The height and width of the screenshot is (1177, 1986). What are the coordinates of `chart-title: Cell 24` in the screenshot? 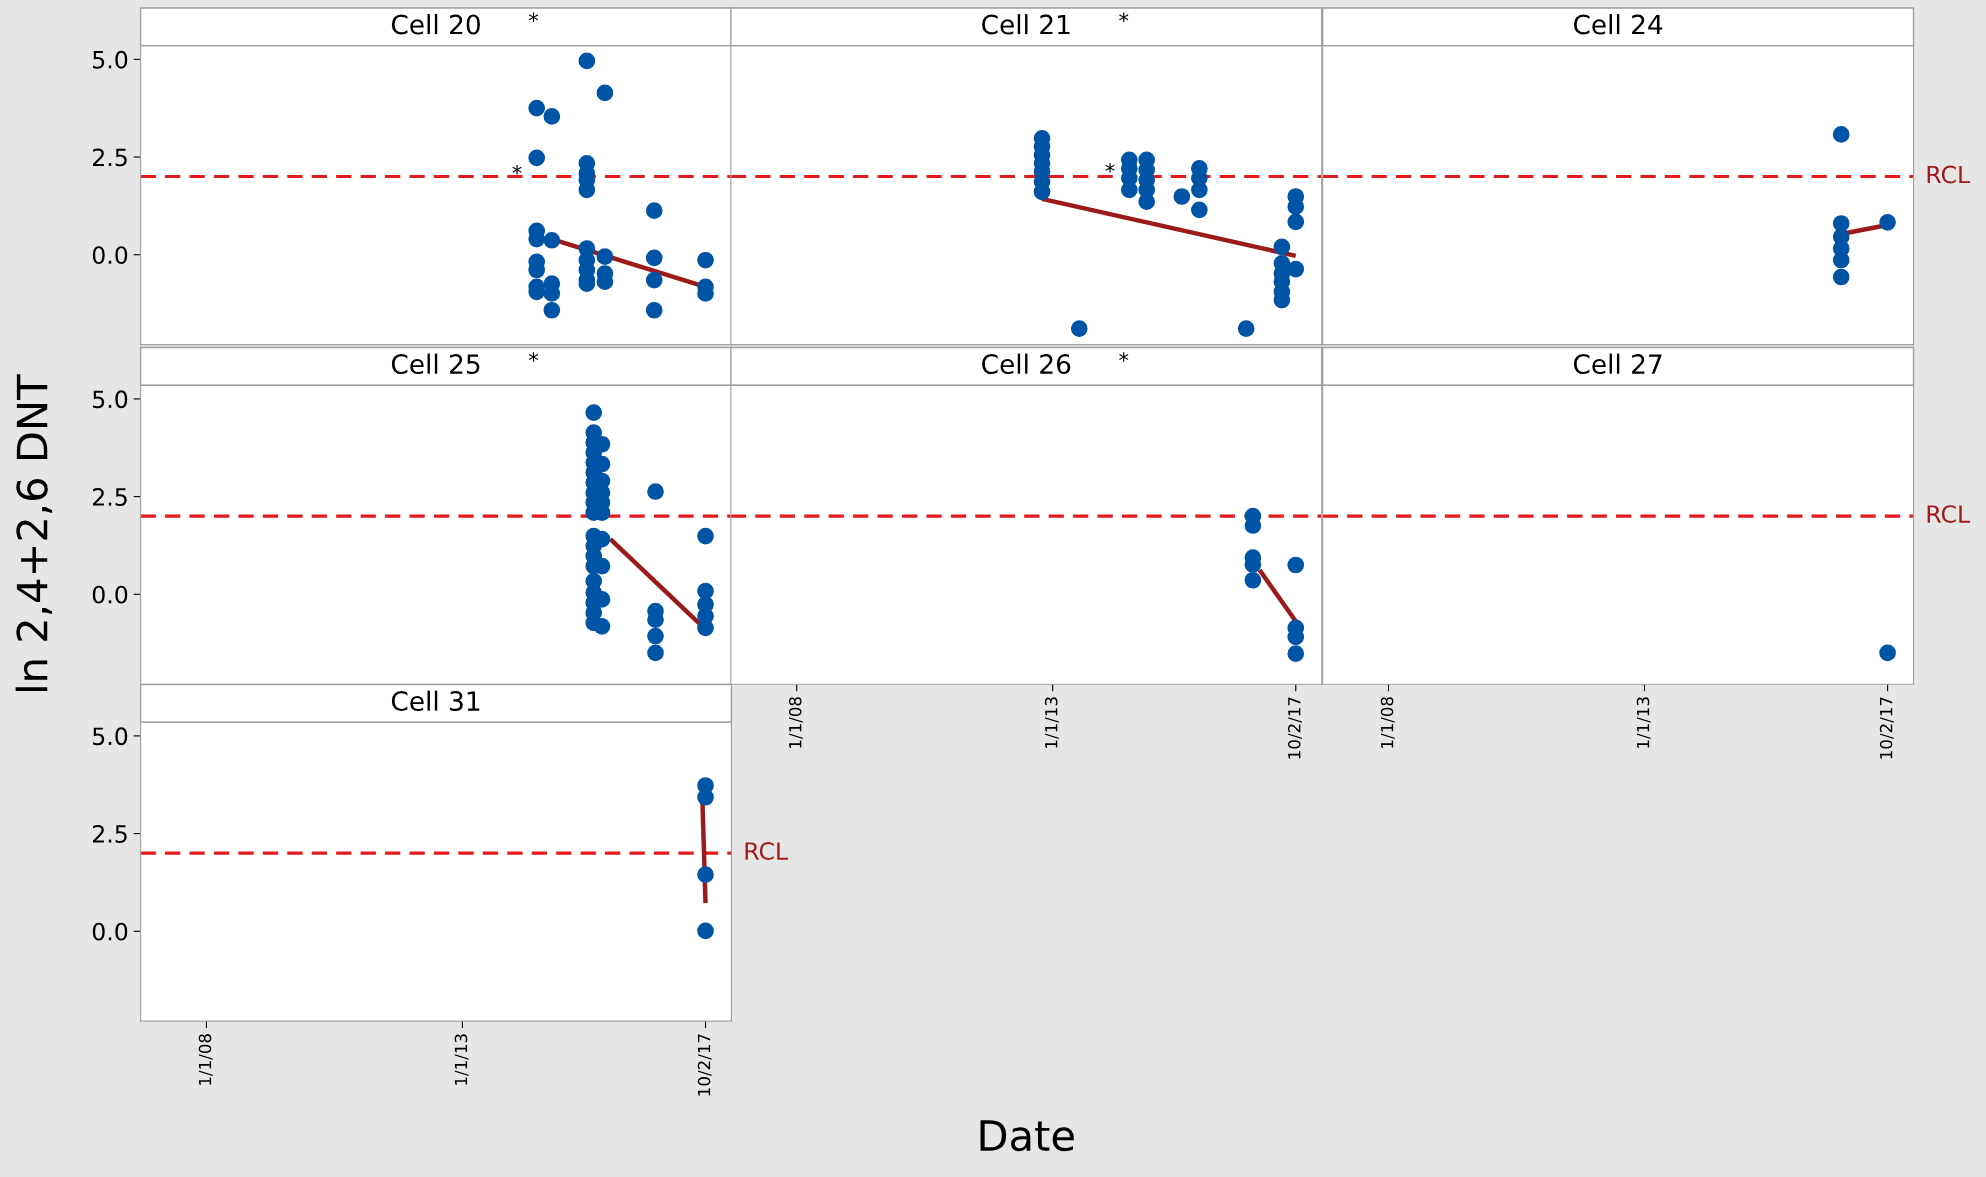 It's located at (1618, 24).